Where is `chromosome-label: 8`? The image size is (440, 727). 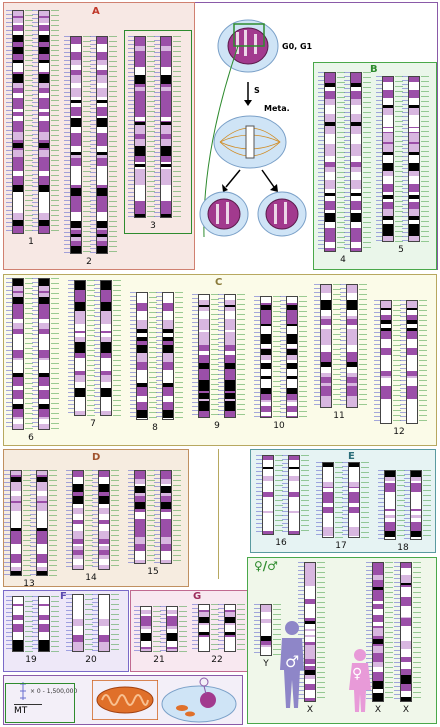 chromosome-label: 8 is located at coordinates (155, 428).